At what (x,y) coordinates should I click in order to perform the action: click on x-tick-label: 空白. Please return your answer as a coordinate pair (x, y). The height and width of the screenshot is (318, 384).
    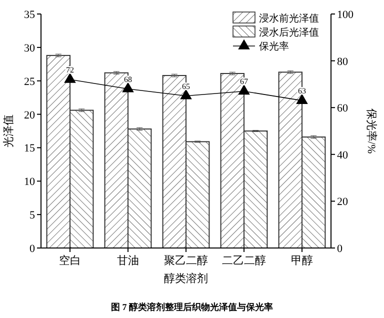
    Looking at the image, I should click on (70, 260).